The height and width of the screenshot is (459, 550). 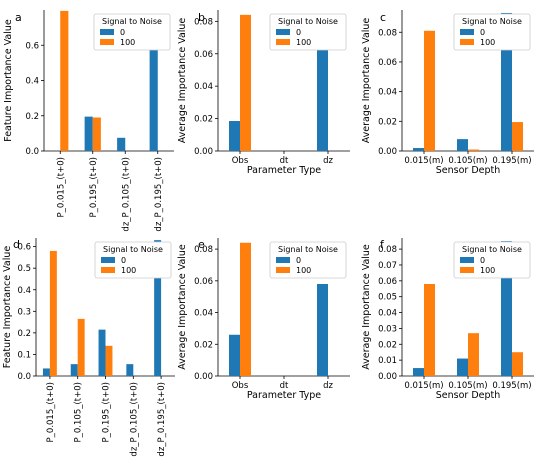 What do you see at coordinates (284, 161) in the screenshot?
I see `x-tick-label: dt` at bounding box center [284, 161].